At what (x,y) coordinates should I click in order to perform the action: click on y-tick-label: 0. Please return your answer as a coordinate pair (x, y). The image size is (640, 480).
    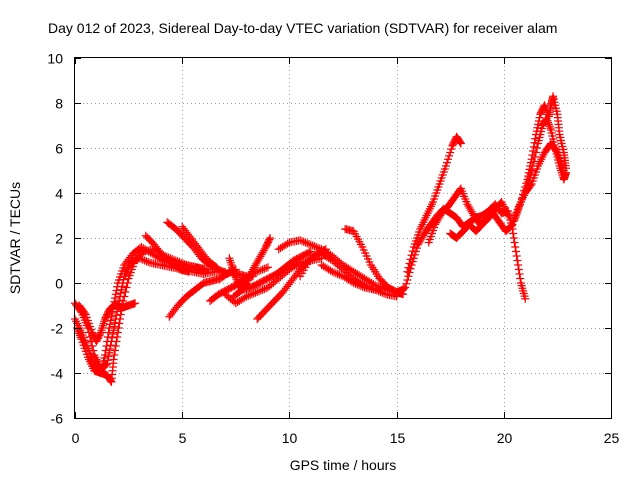
    Looking at the image, I should click on (59, 284).